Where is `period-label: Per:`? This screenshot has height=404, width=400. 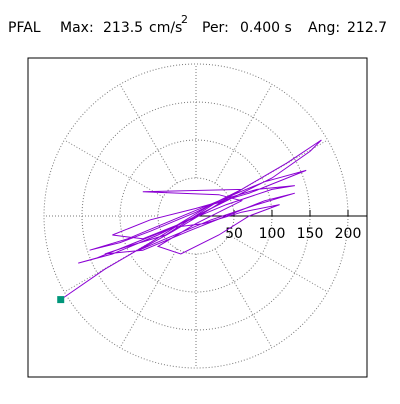
period-label: Per: is located at coordinates (215, 28).